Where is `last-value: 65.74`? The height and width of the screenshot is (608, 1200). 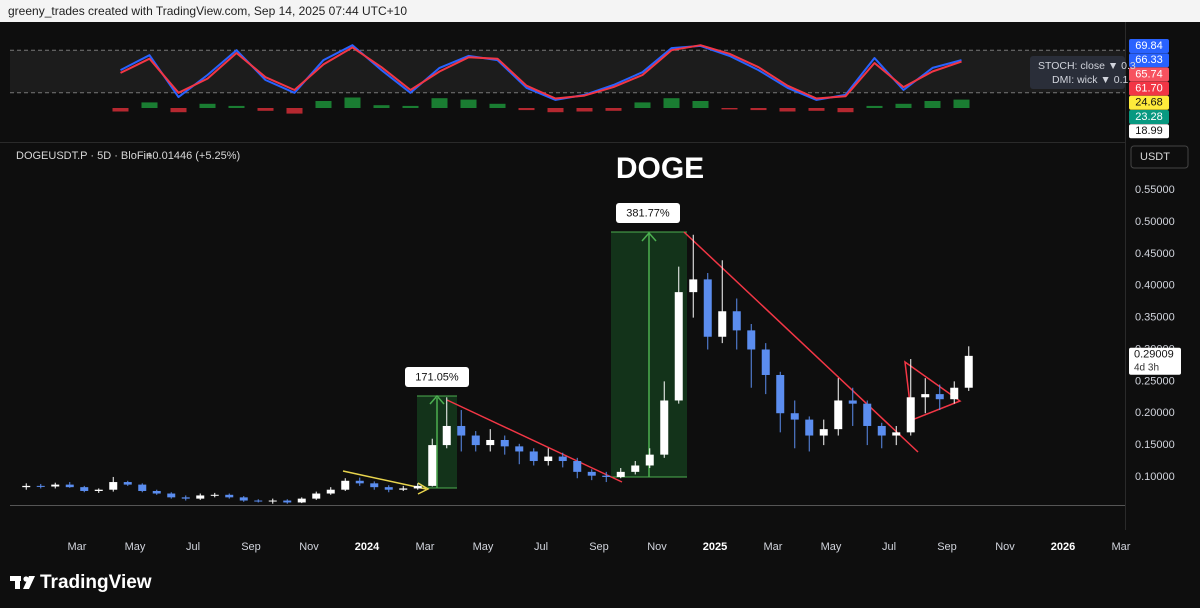 last-value: 65.74 is located at coordinates (1149, 74).